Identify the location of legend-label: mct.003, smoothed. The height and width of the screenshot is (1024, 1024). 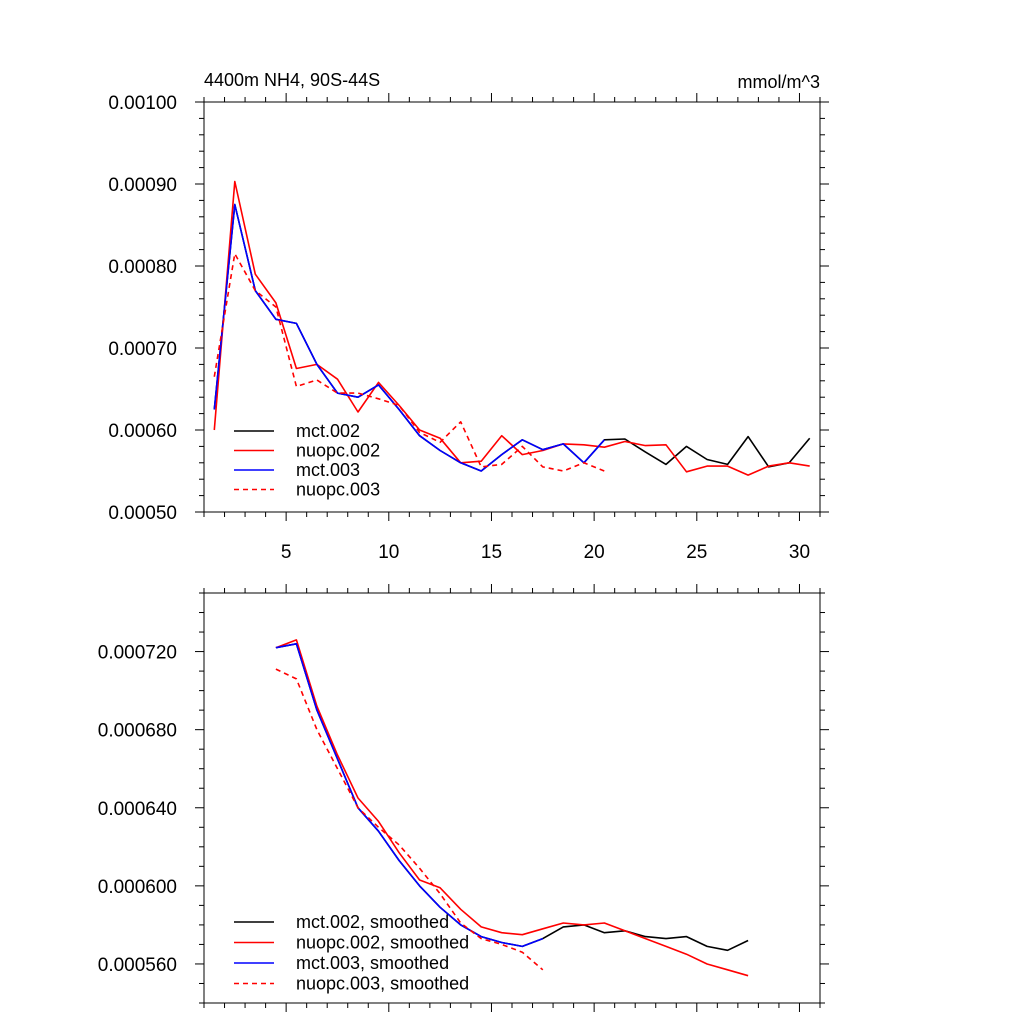
(372, 963).